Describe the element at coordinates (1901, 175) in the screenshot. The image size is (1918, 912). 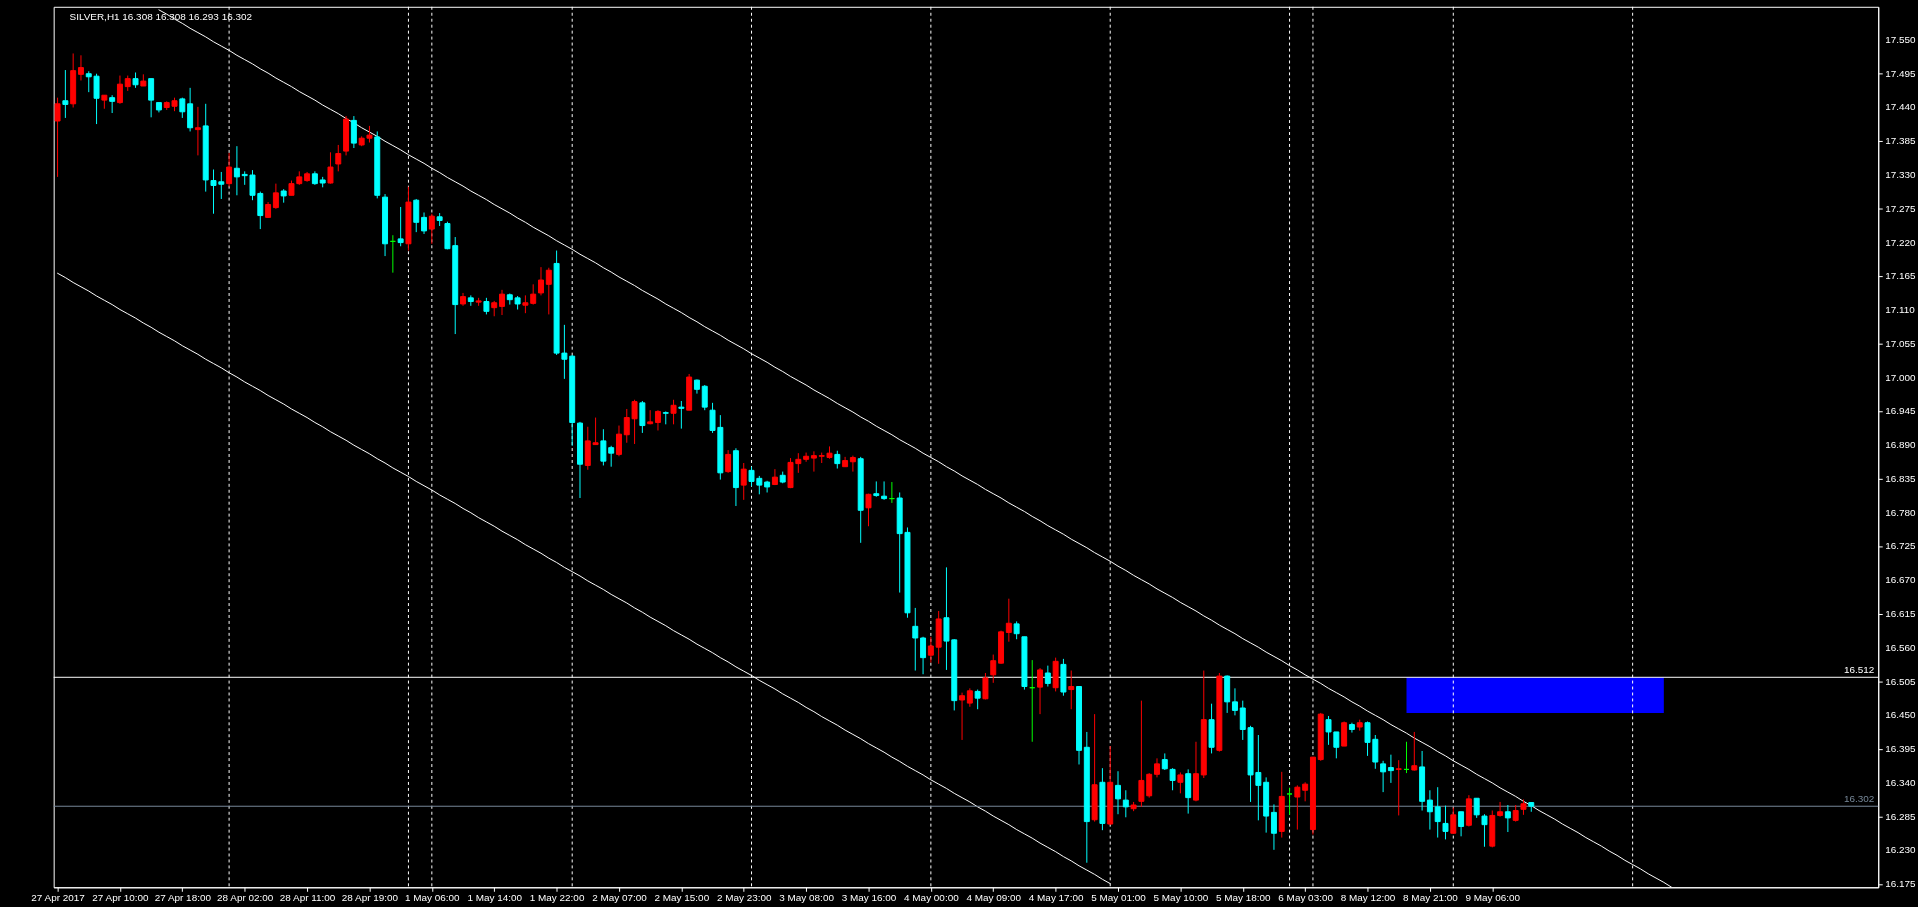
I see `y-tick-label: 17.330` at that location.